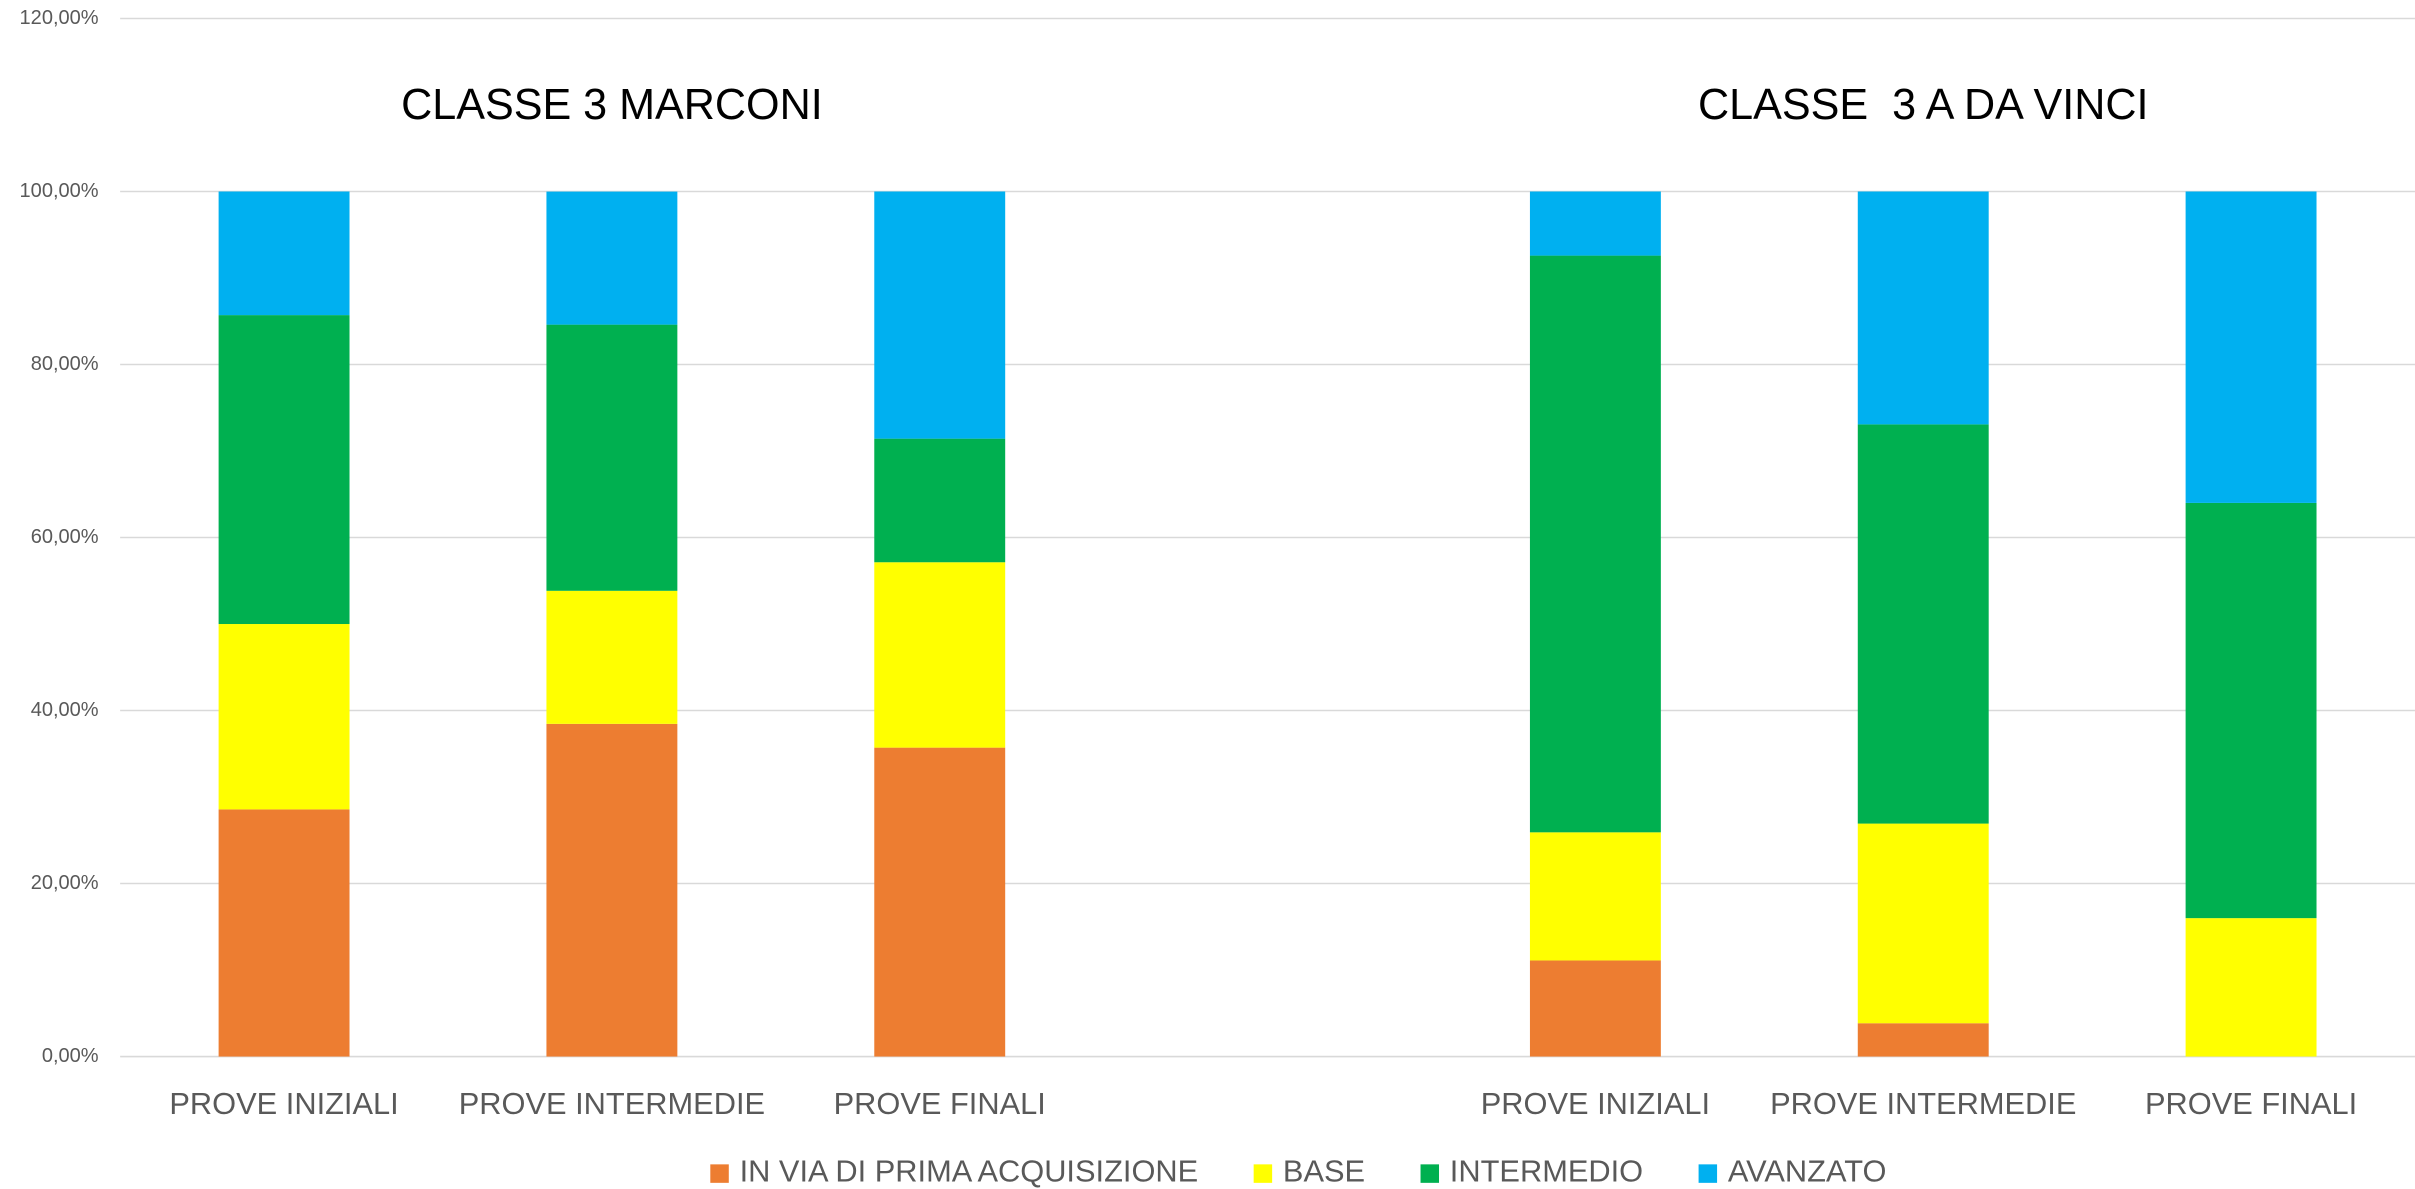  Describe the element at coordinates (70, 1056) in the screenshot. I see `y-tick-label: 0,00%` at that location.